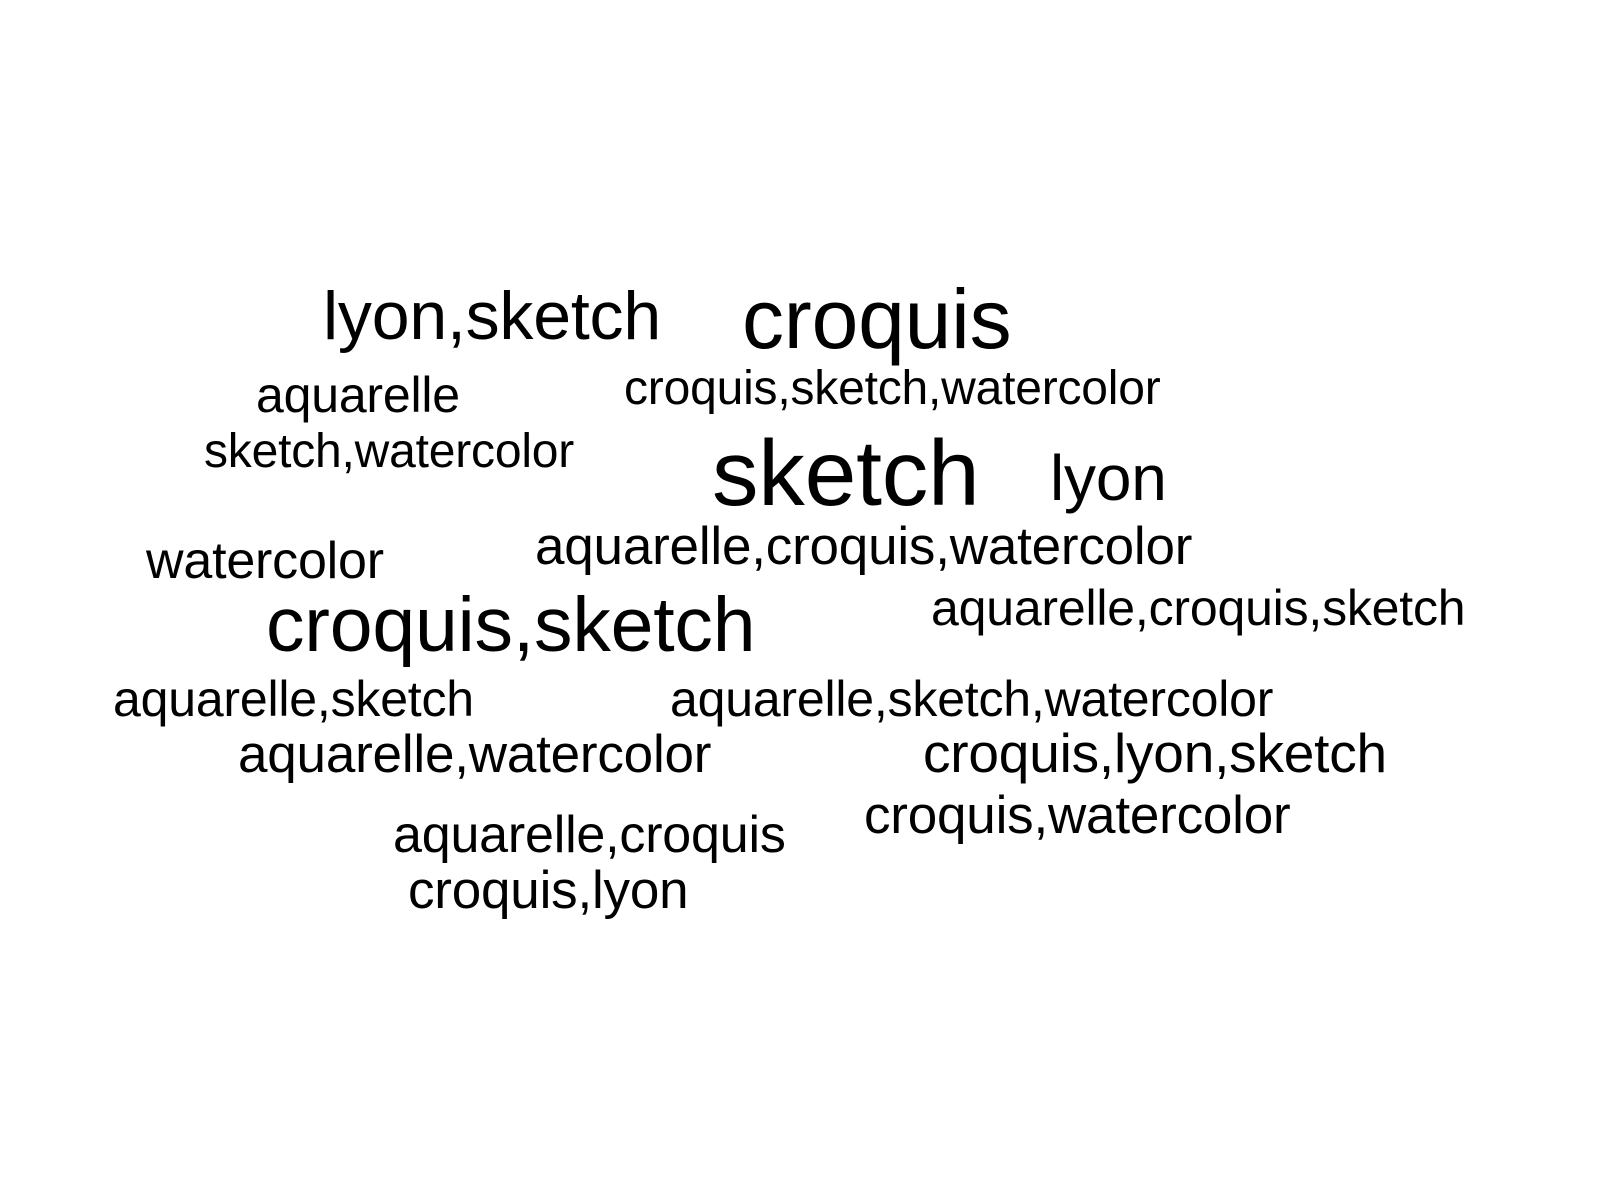  Describe the element at coordinates (1155, 753) in the screenshot. I see `word-croquis-lyon-sketch: croquis,lyon,sketch` at that location.